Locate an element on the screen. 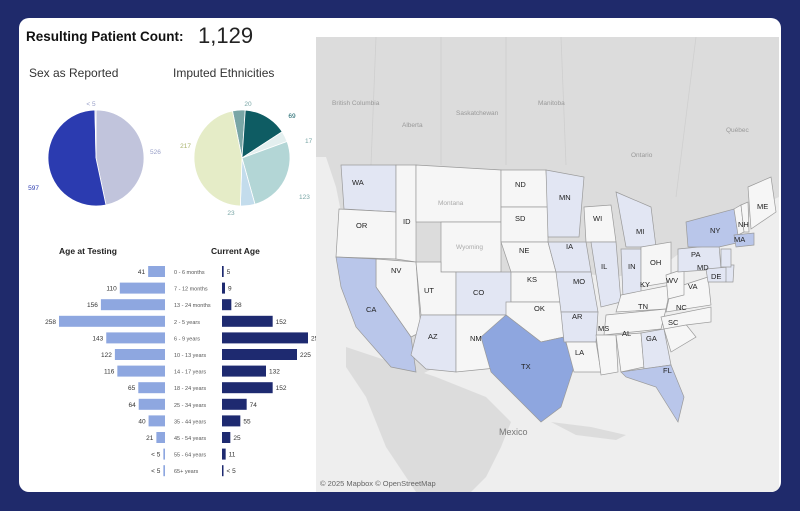 Image resolution: width=800 pixels, height=511 pixels. state-ma is located at coordinates (744, 240).